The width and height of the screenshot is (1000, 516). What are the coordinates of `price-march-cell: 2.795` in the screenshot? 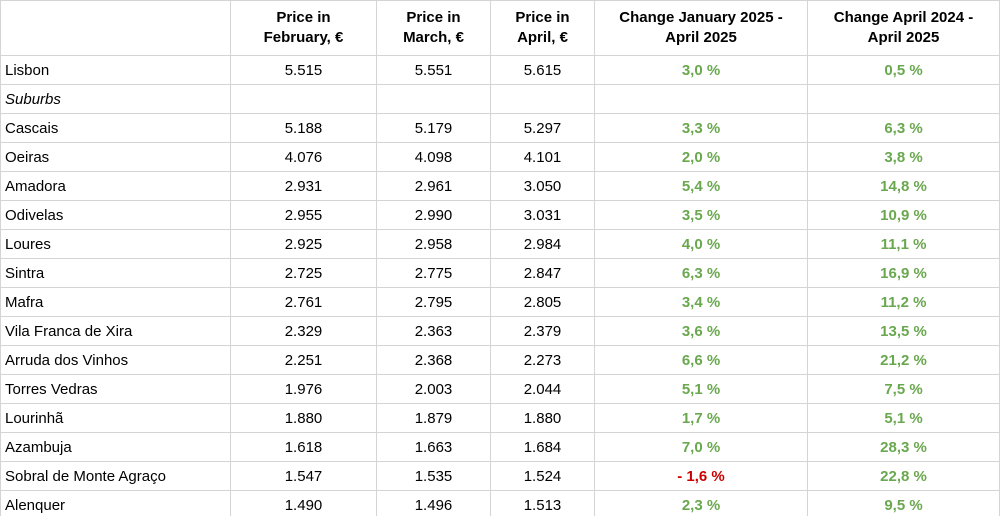 It's located at (433, 302).